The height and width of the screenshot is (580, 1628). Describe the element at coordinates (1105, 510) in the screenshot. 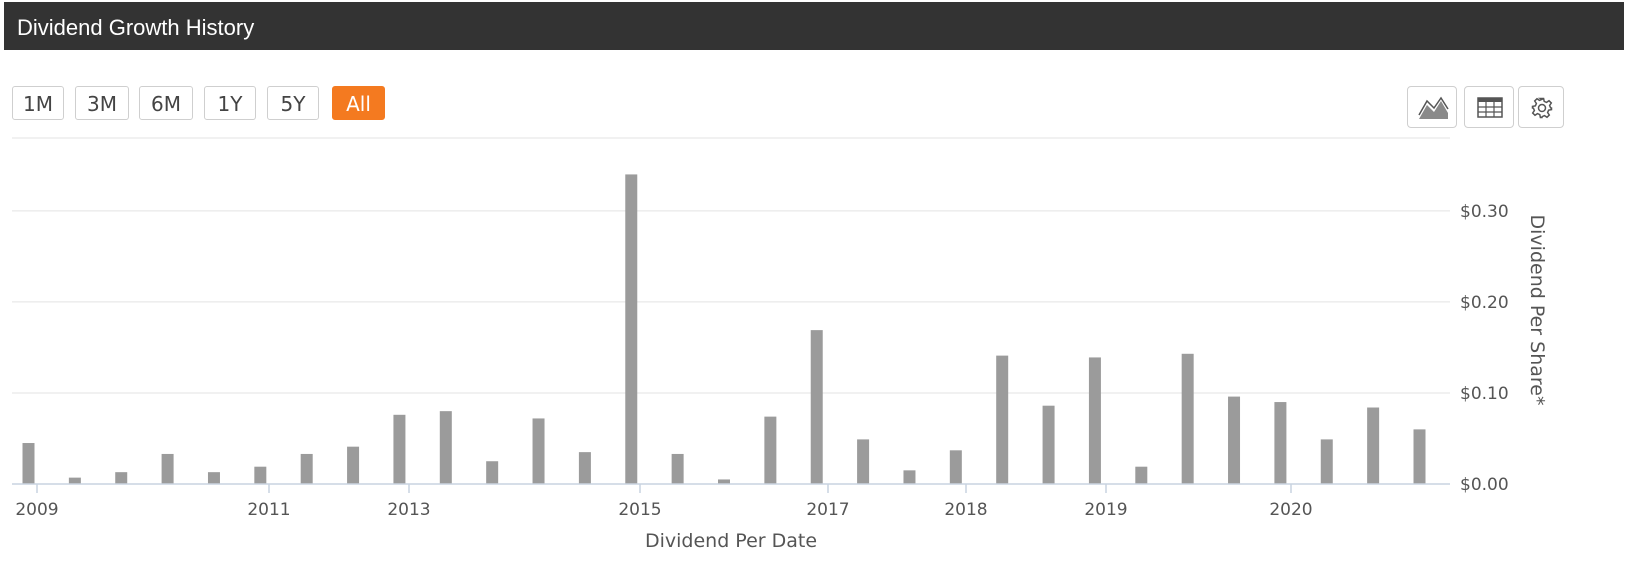

I see `x-tick-label: 2019` at that location.